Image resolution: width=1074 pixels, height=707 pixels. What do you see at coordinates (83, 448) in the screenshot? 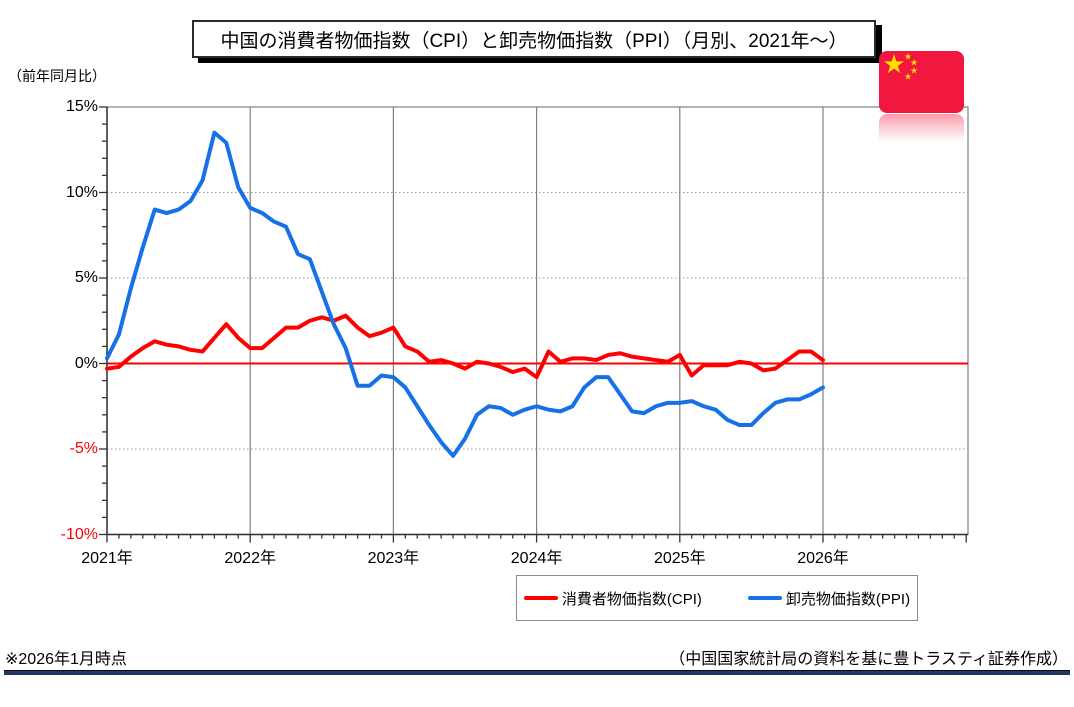
I see `y-tick-label: -5%` at bounding box center [83, 448].